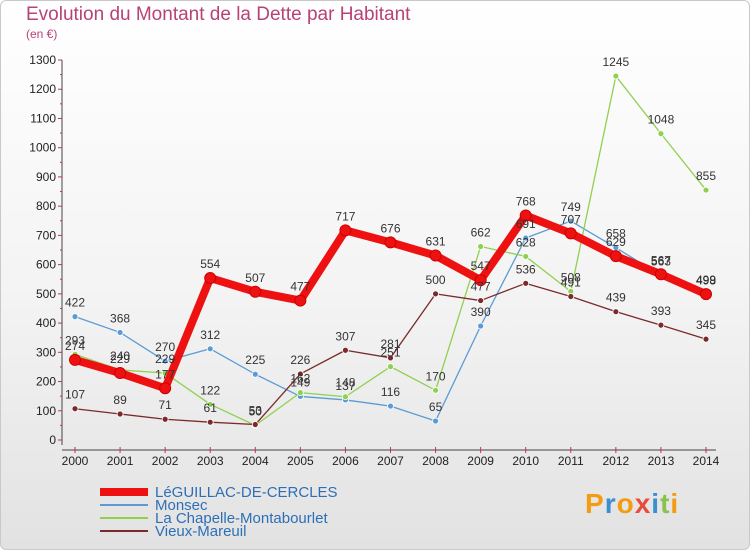 This screenshot has height=550, width=750. What do you see at coordinates (571, 278) in the screenshot?
I see `data-label: 508` at bounding box center [571, 278].